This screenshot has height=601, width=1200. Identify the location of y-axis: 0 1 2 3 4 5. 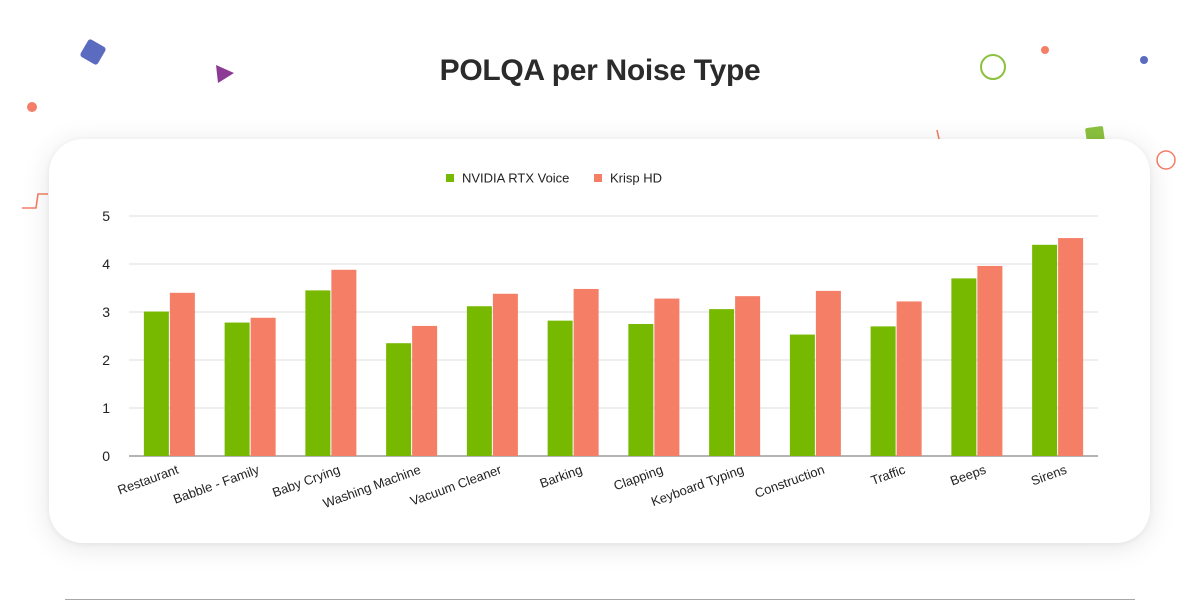
(106, 336).